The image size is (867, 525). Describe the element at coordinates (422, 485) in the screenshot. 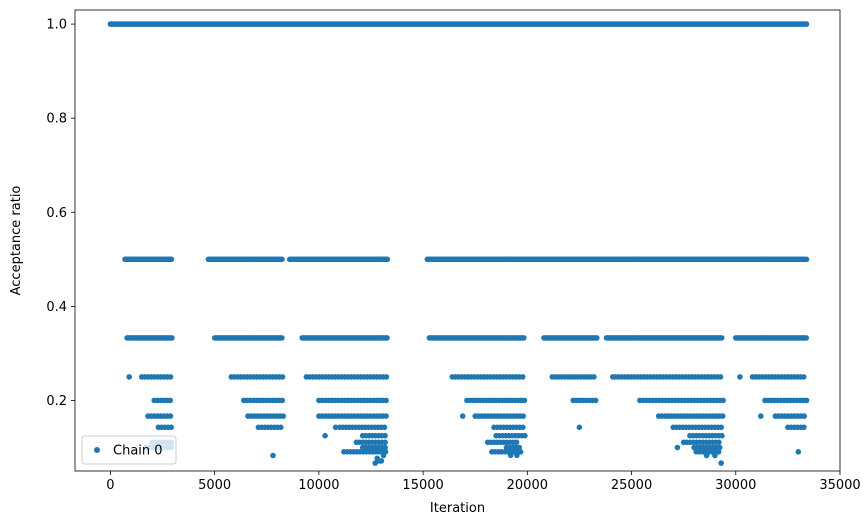

I see `x-tick-label: 15000` at that location.